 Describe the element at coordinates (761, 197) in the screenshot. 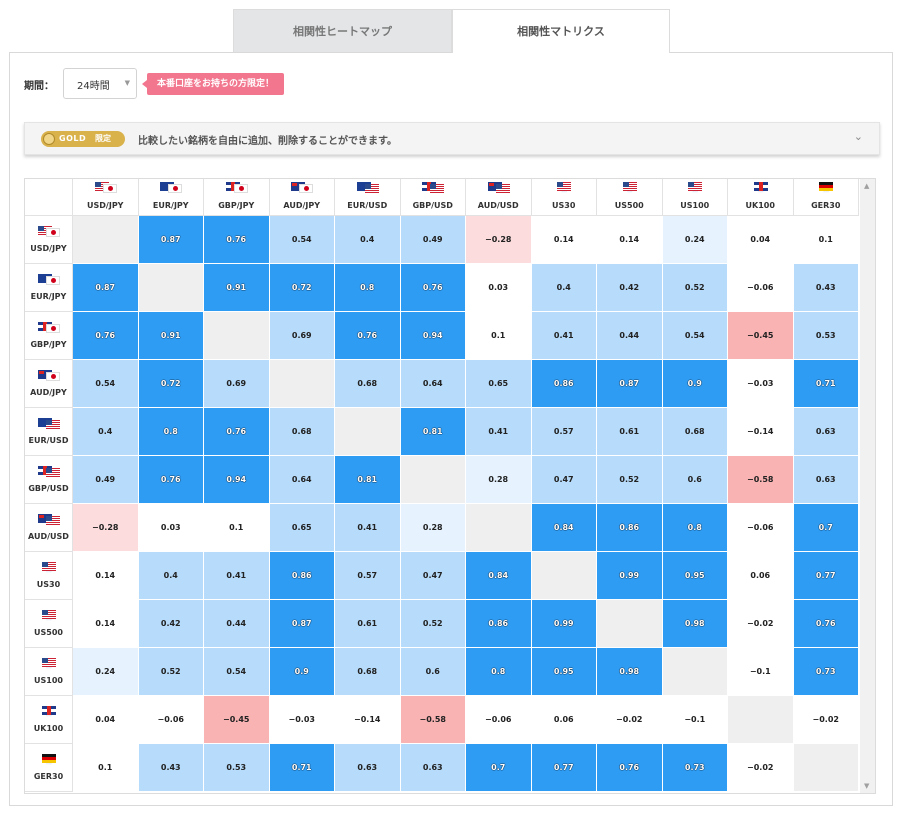

I see `column-header: ′′′′′′ UK100` at that location.